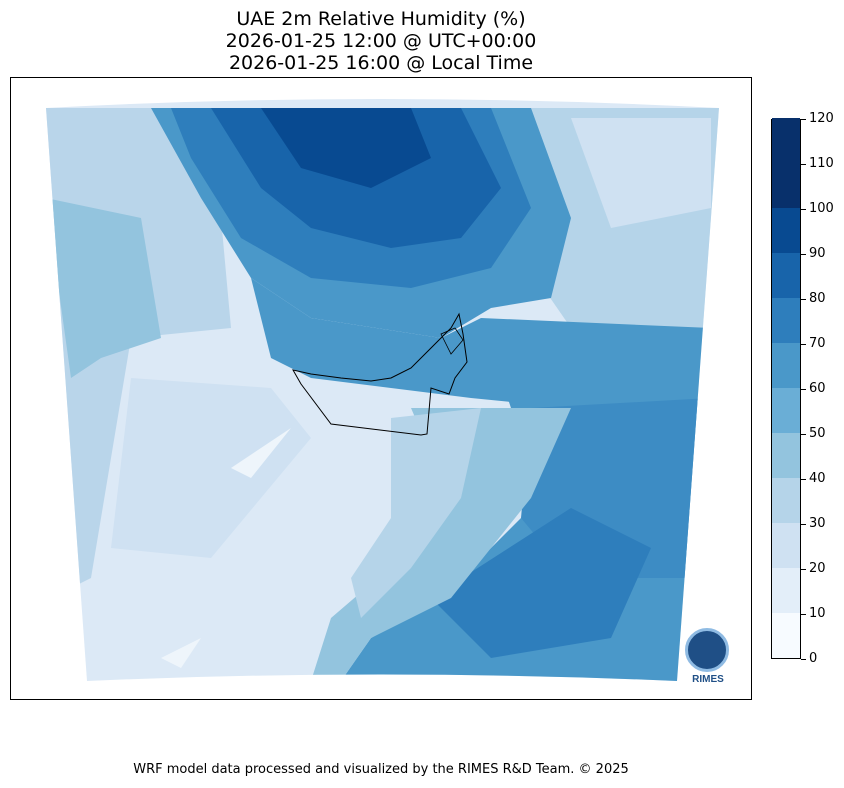  What do you see at coordinates (817, 343) in the screenshot?
I see `colorbar-tick-label: 70` at bounding box center [817, 343].